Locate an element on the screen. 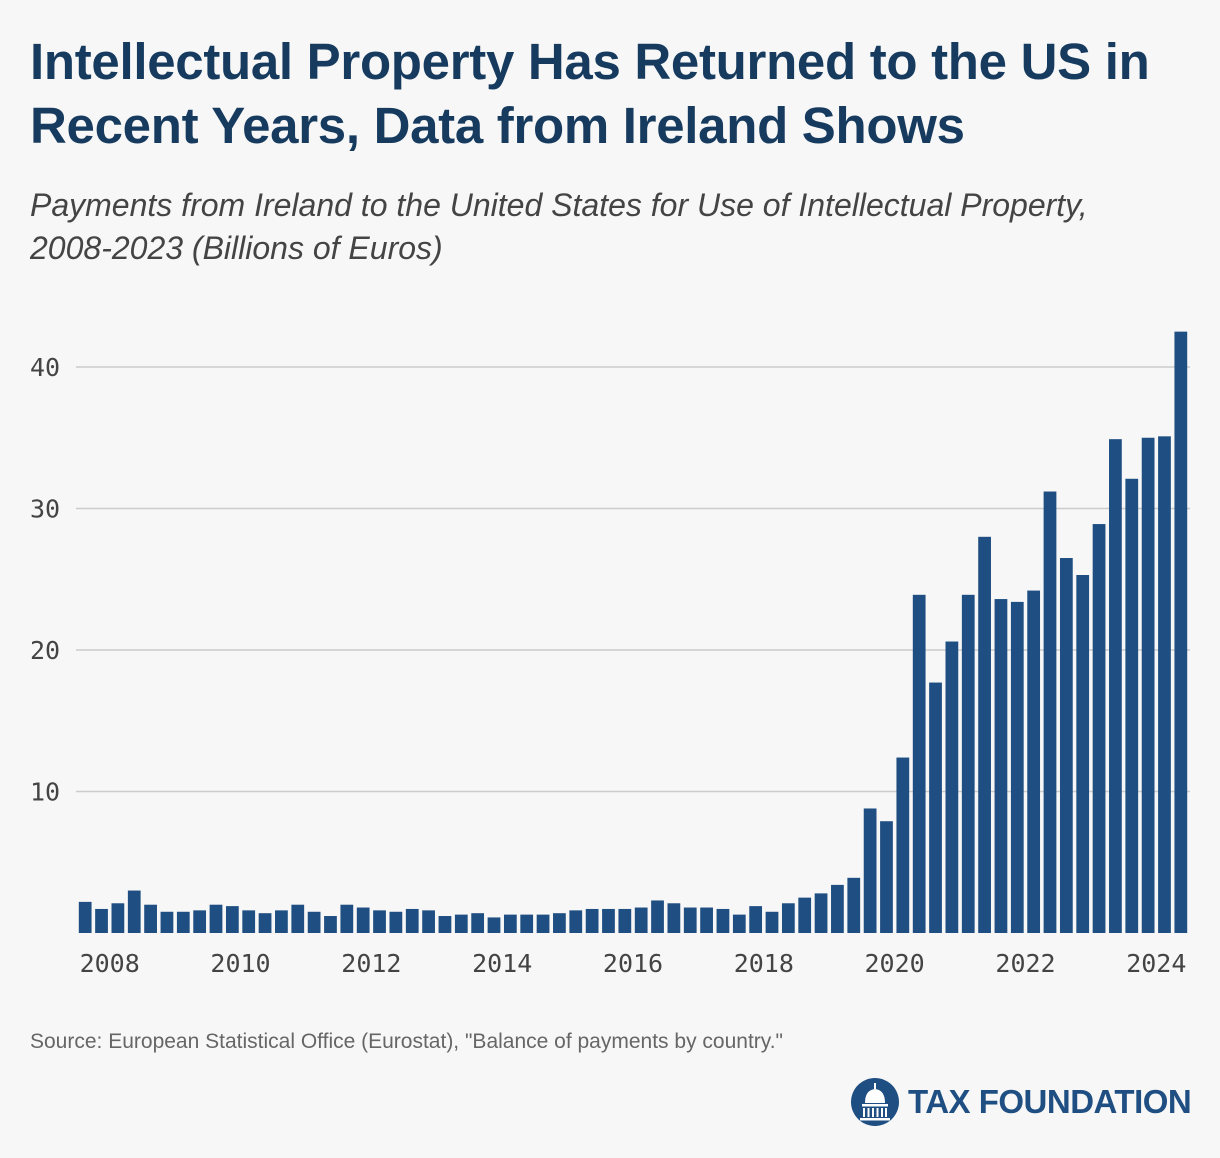 This screenshot has height=1158, width=1220. logo-text: TAX FOUNDATION is located at coordinates (1050, 1101).